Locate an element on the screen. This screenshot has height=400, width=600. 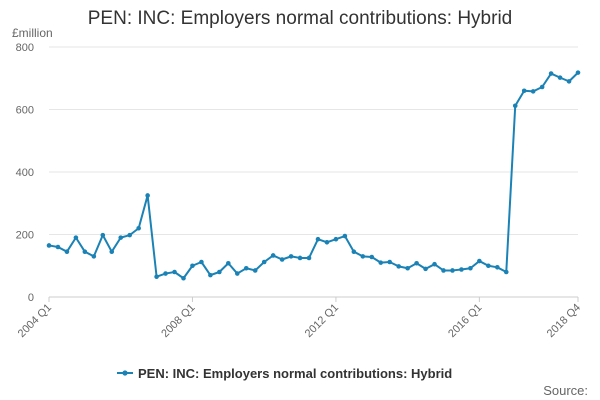
x-tick-label: 2016 Q1 is located at coordinates (465, 321).